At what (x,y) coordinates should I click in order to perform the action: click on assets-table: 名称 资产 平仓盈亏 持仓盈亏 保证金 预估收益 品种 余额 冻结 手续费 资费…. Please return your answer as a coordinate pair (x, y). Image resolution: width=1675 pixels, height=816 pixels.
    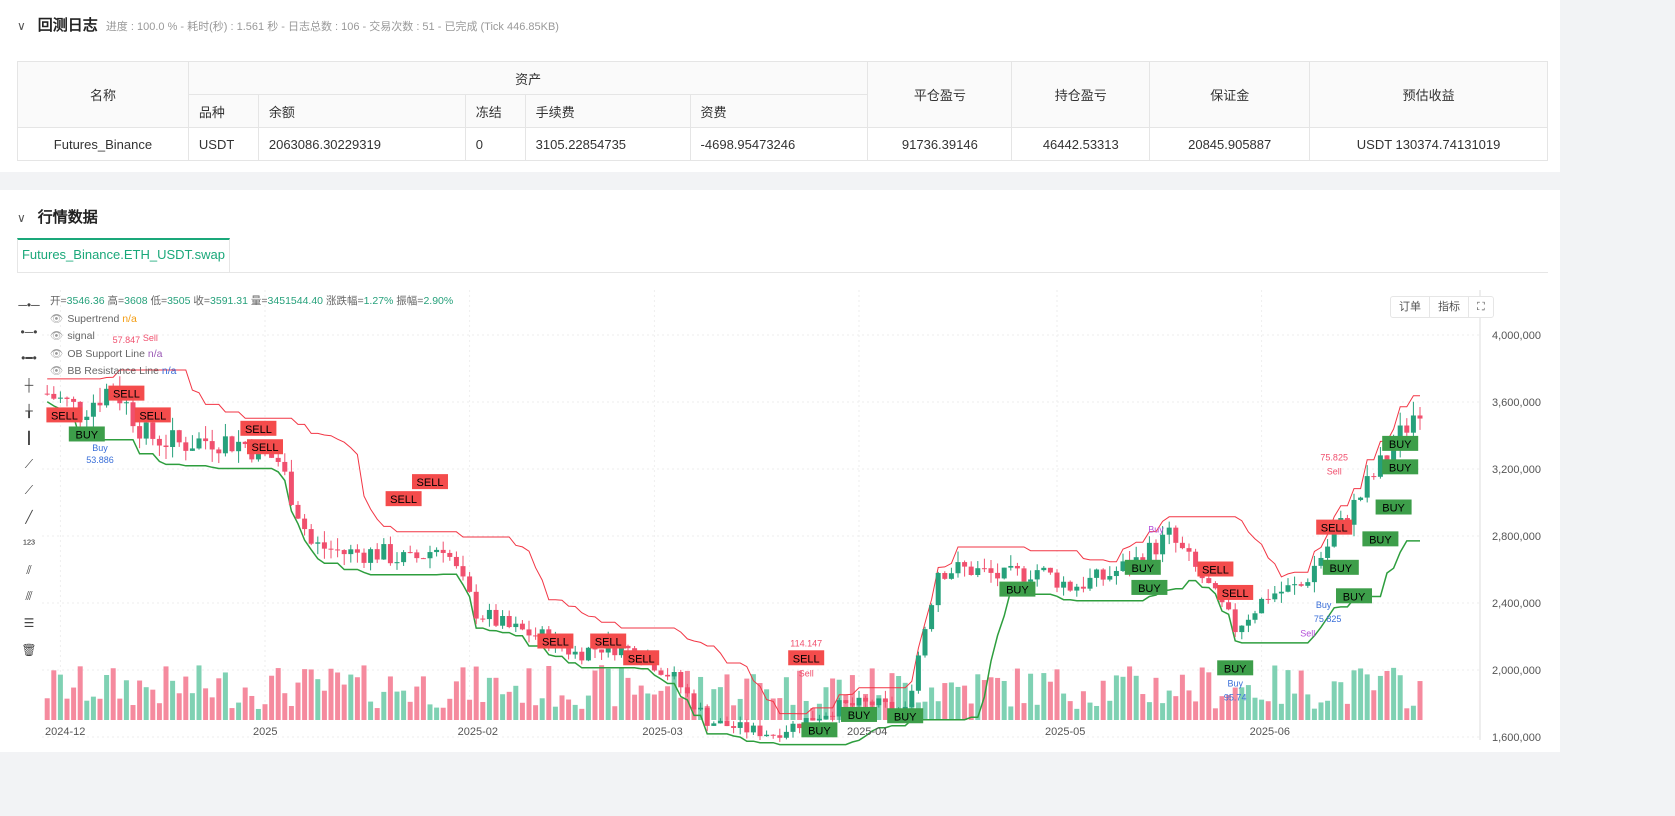
    Looking at the image, I should click on (782, 111).